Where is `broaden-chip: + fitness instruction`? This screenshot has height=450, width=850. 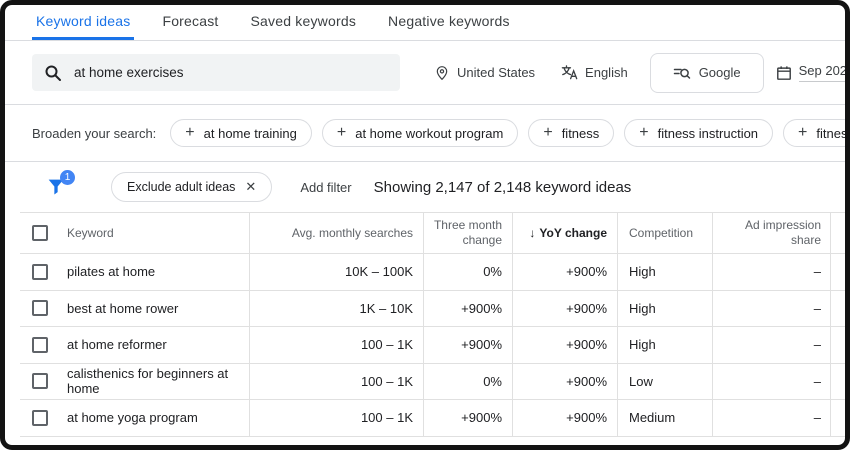
broaden-chip: + fitness instruction is located at coordinates (699, 133).